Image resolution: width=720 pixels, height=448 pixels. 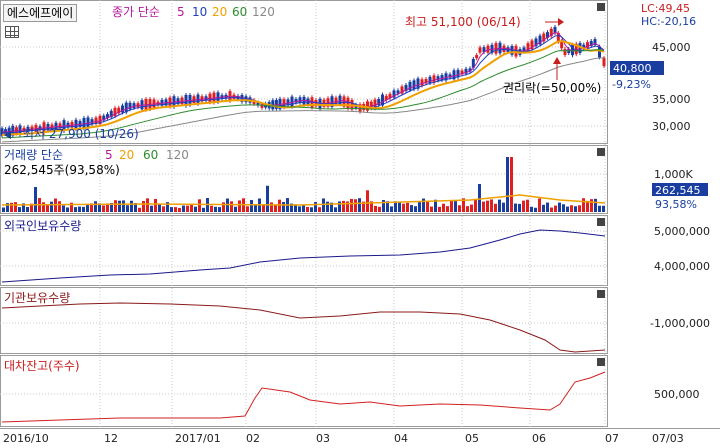 What do you see at coordinates (601, 7) in the screenshot?
I see `price-panel-close-icon` at bounding box center [601, 7].